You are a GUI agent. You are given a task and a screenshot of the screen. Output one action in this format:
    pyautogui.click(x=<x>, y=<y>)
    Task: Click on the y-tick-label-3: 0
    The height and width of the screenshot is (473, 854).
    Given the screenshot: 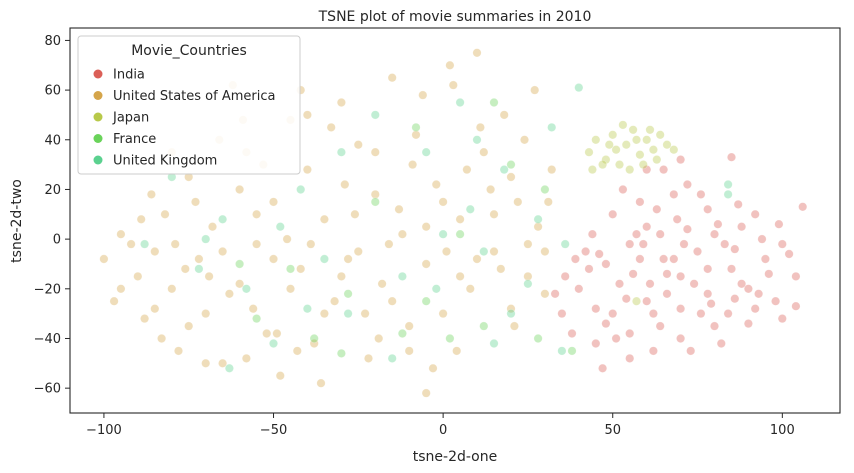 What is the action you would take?
    pyautogui.click(x=57, y=240)
    